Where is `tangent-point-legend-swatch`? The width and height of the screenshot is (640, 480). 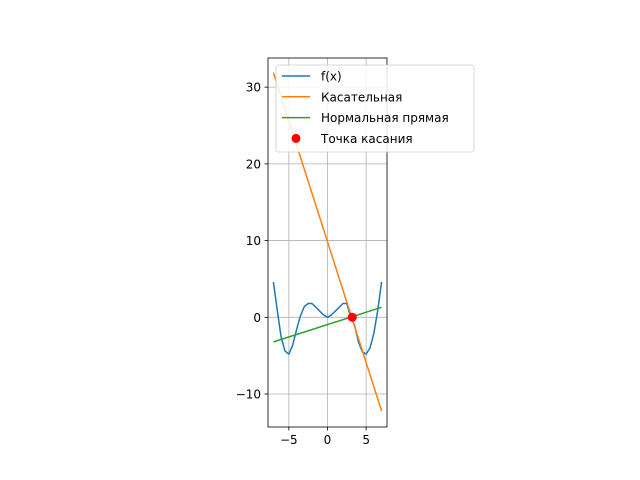
tangent-point-legend-swatch is located at coordinates (296, 138).